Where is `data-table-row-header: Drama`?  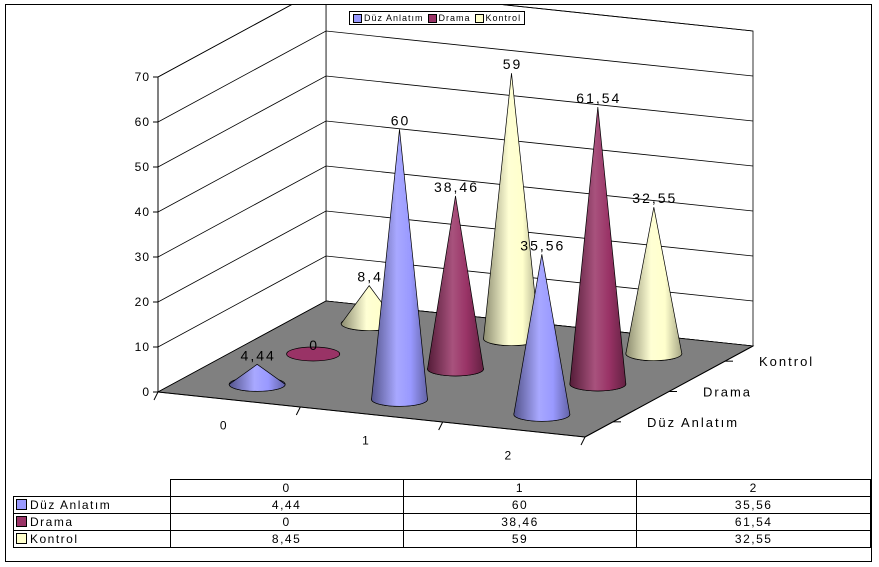 data-table-row-header: Drama is located at coordinates (92, 522).